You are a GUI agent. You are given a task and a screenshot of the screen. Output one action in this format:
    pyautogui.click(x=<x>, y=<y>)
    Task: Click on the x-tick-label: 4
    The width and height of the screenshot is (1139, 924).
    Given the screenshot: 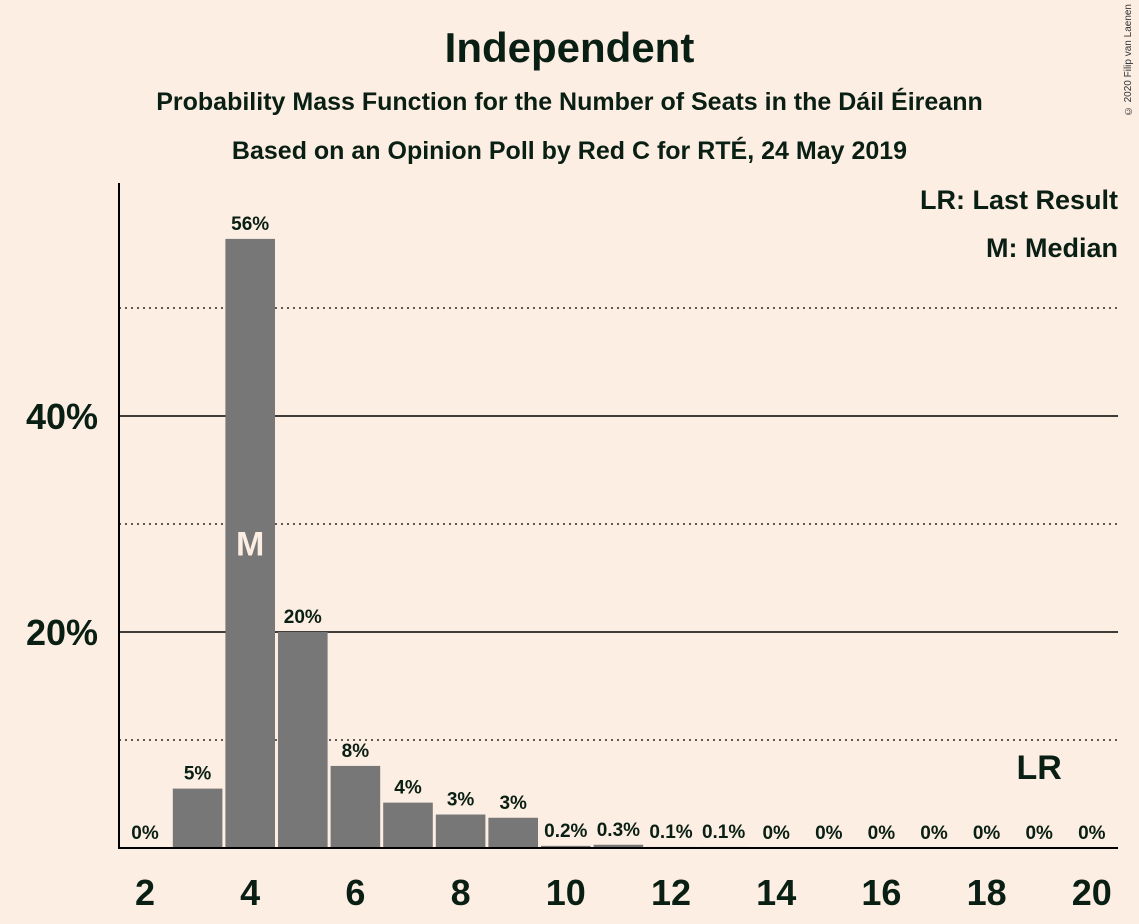 What is the action you would take?
    pyautogui.click(x=250, y=892)
    